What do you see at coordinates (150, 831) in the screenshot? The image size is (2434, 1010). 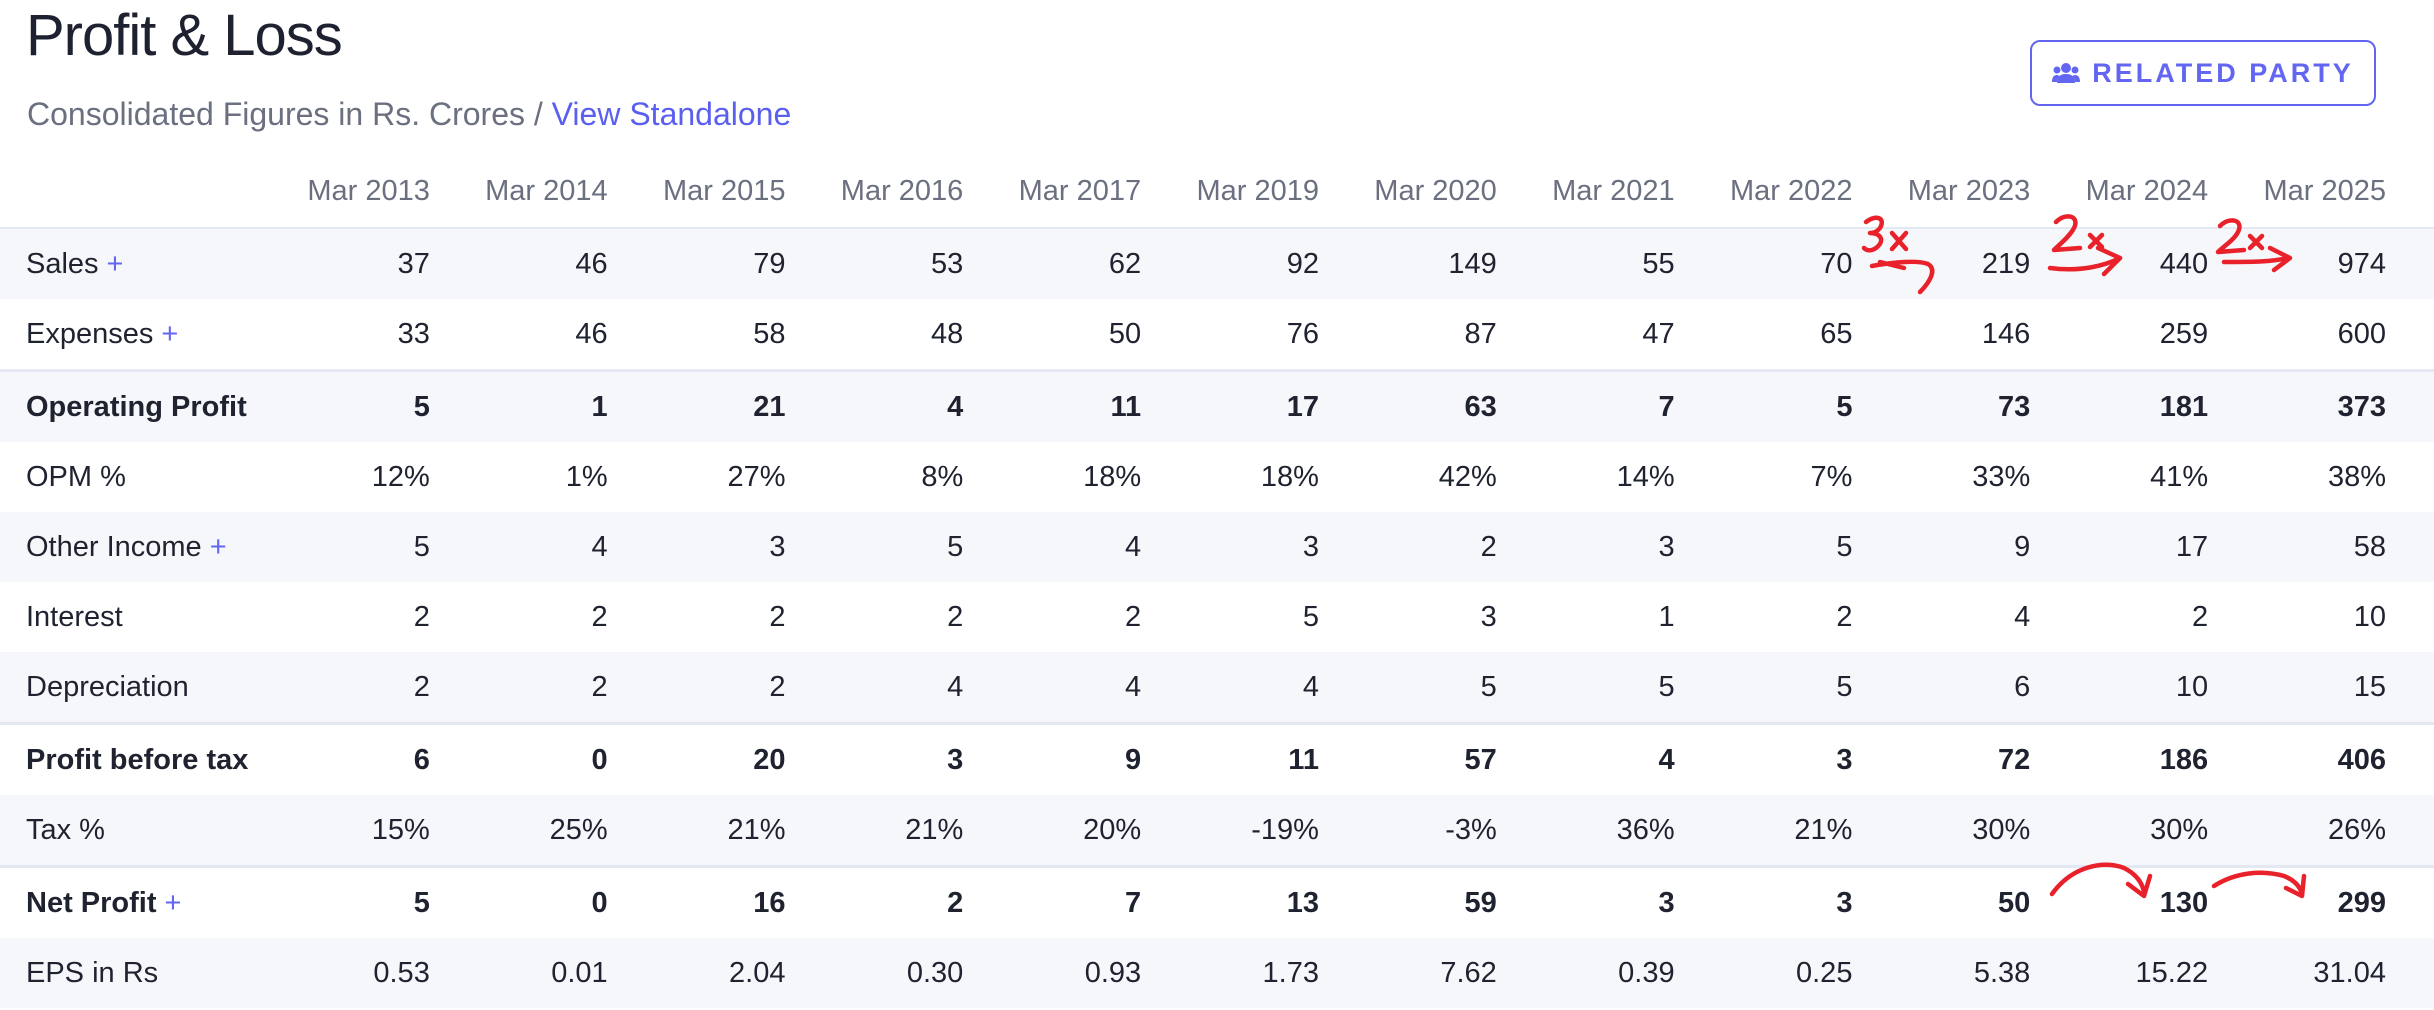 I see `row-label: Tax %` at bounding box center [150, 831].